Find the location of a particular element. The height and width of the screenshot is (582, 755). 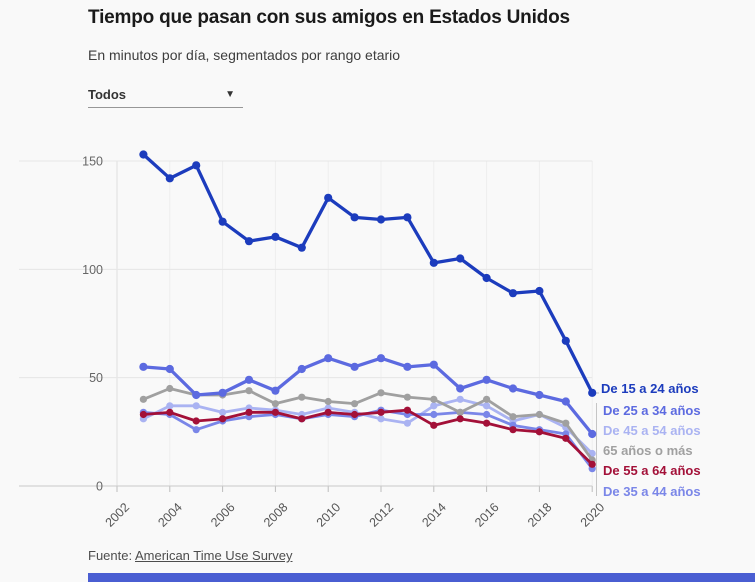

svg-text: 2004 is located at coordinates (170, 515).